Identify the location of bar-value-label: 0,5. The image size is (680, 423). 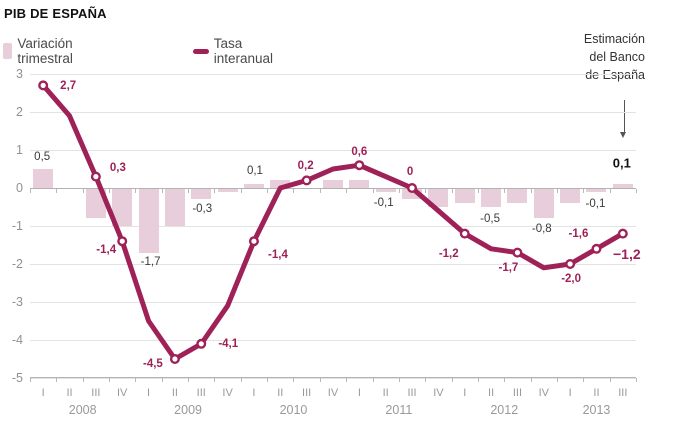
(42, 157).